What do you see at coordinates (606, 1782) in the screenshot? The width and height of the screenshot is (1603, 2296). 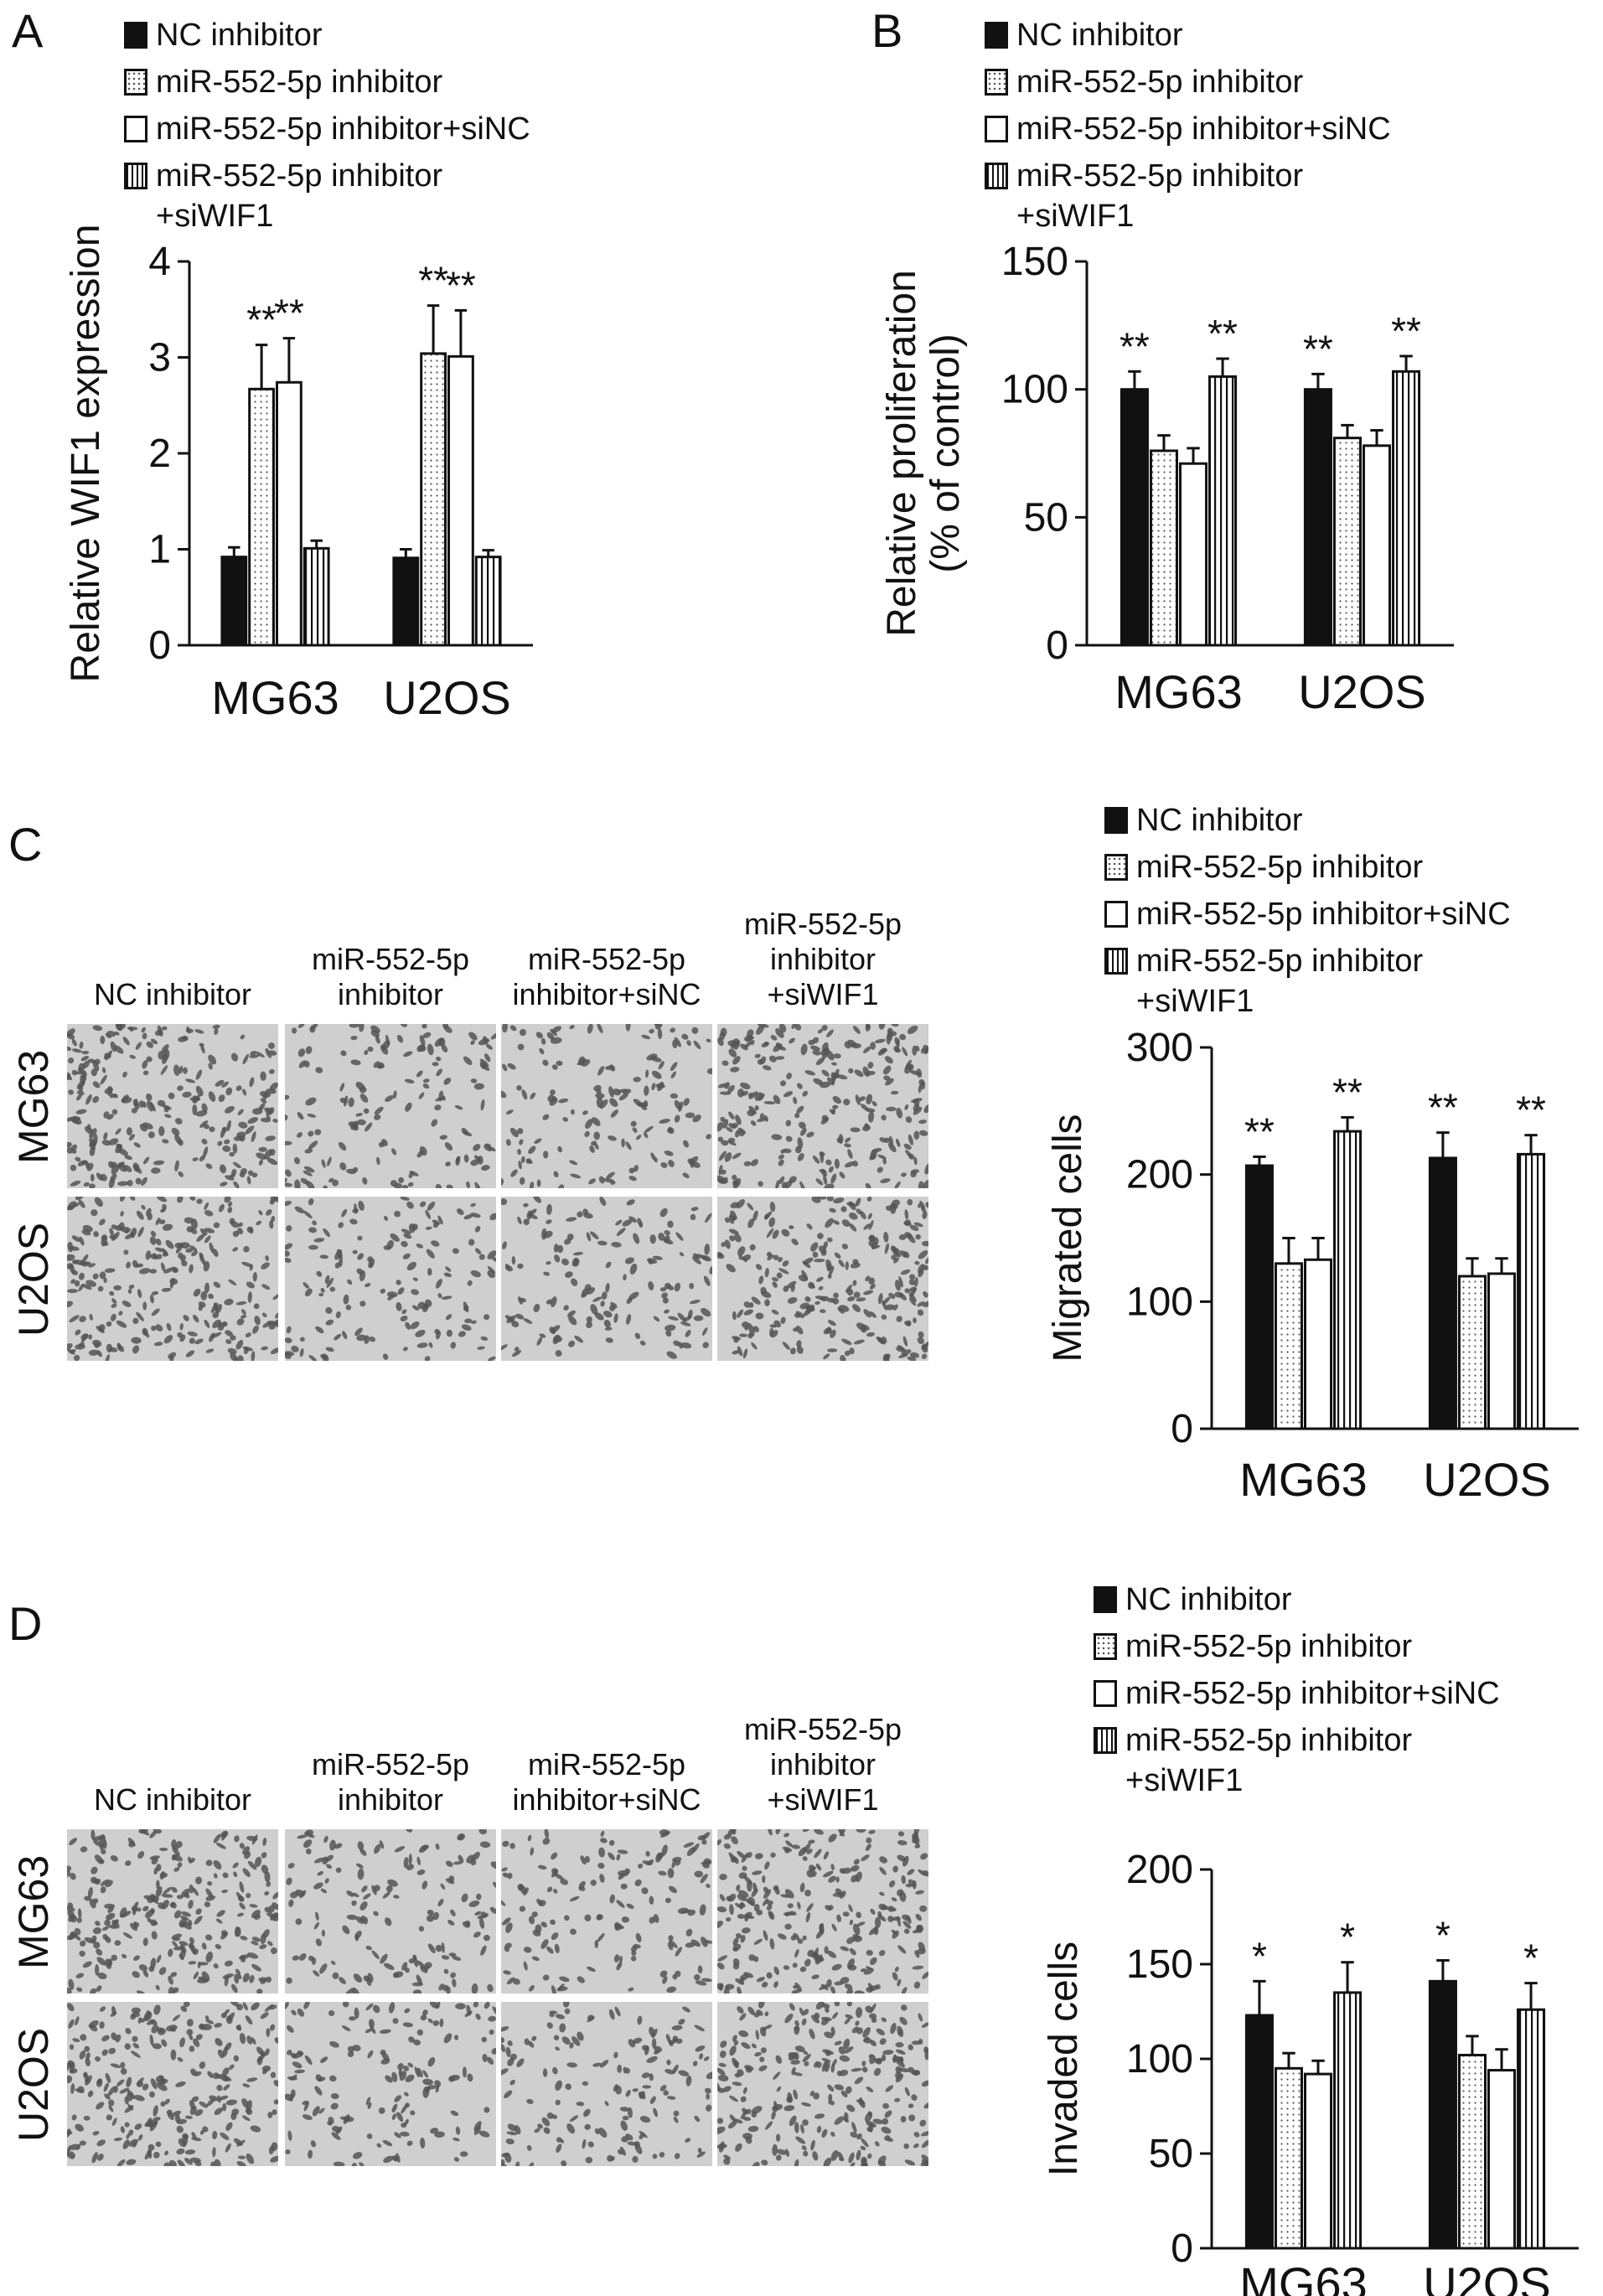 I see `column-header: miR-552-5p inhibitor+siNC` at bounding box center [606, 1782].